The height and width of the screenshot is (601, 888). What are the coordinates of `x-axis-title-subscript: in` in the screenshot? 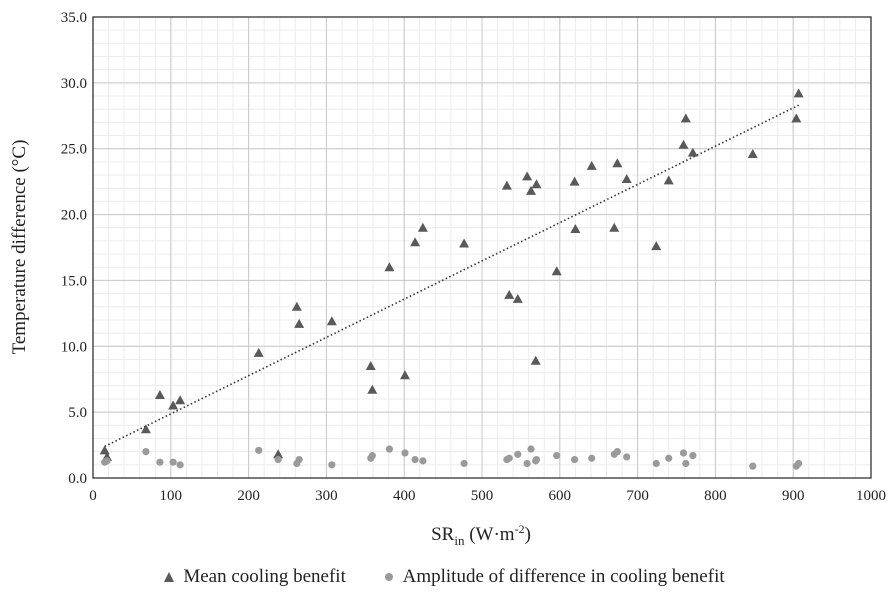 It's located at (459, 540).